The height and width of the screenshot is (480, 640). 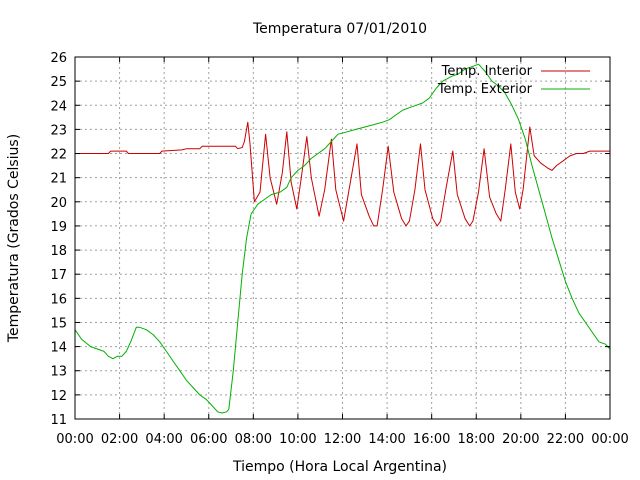 What do you see at coordinates (58, 251) in the screenshot?
I see `y-tick-label: 18` at bounding box center [58, 251].